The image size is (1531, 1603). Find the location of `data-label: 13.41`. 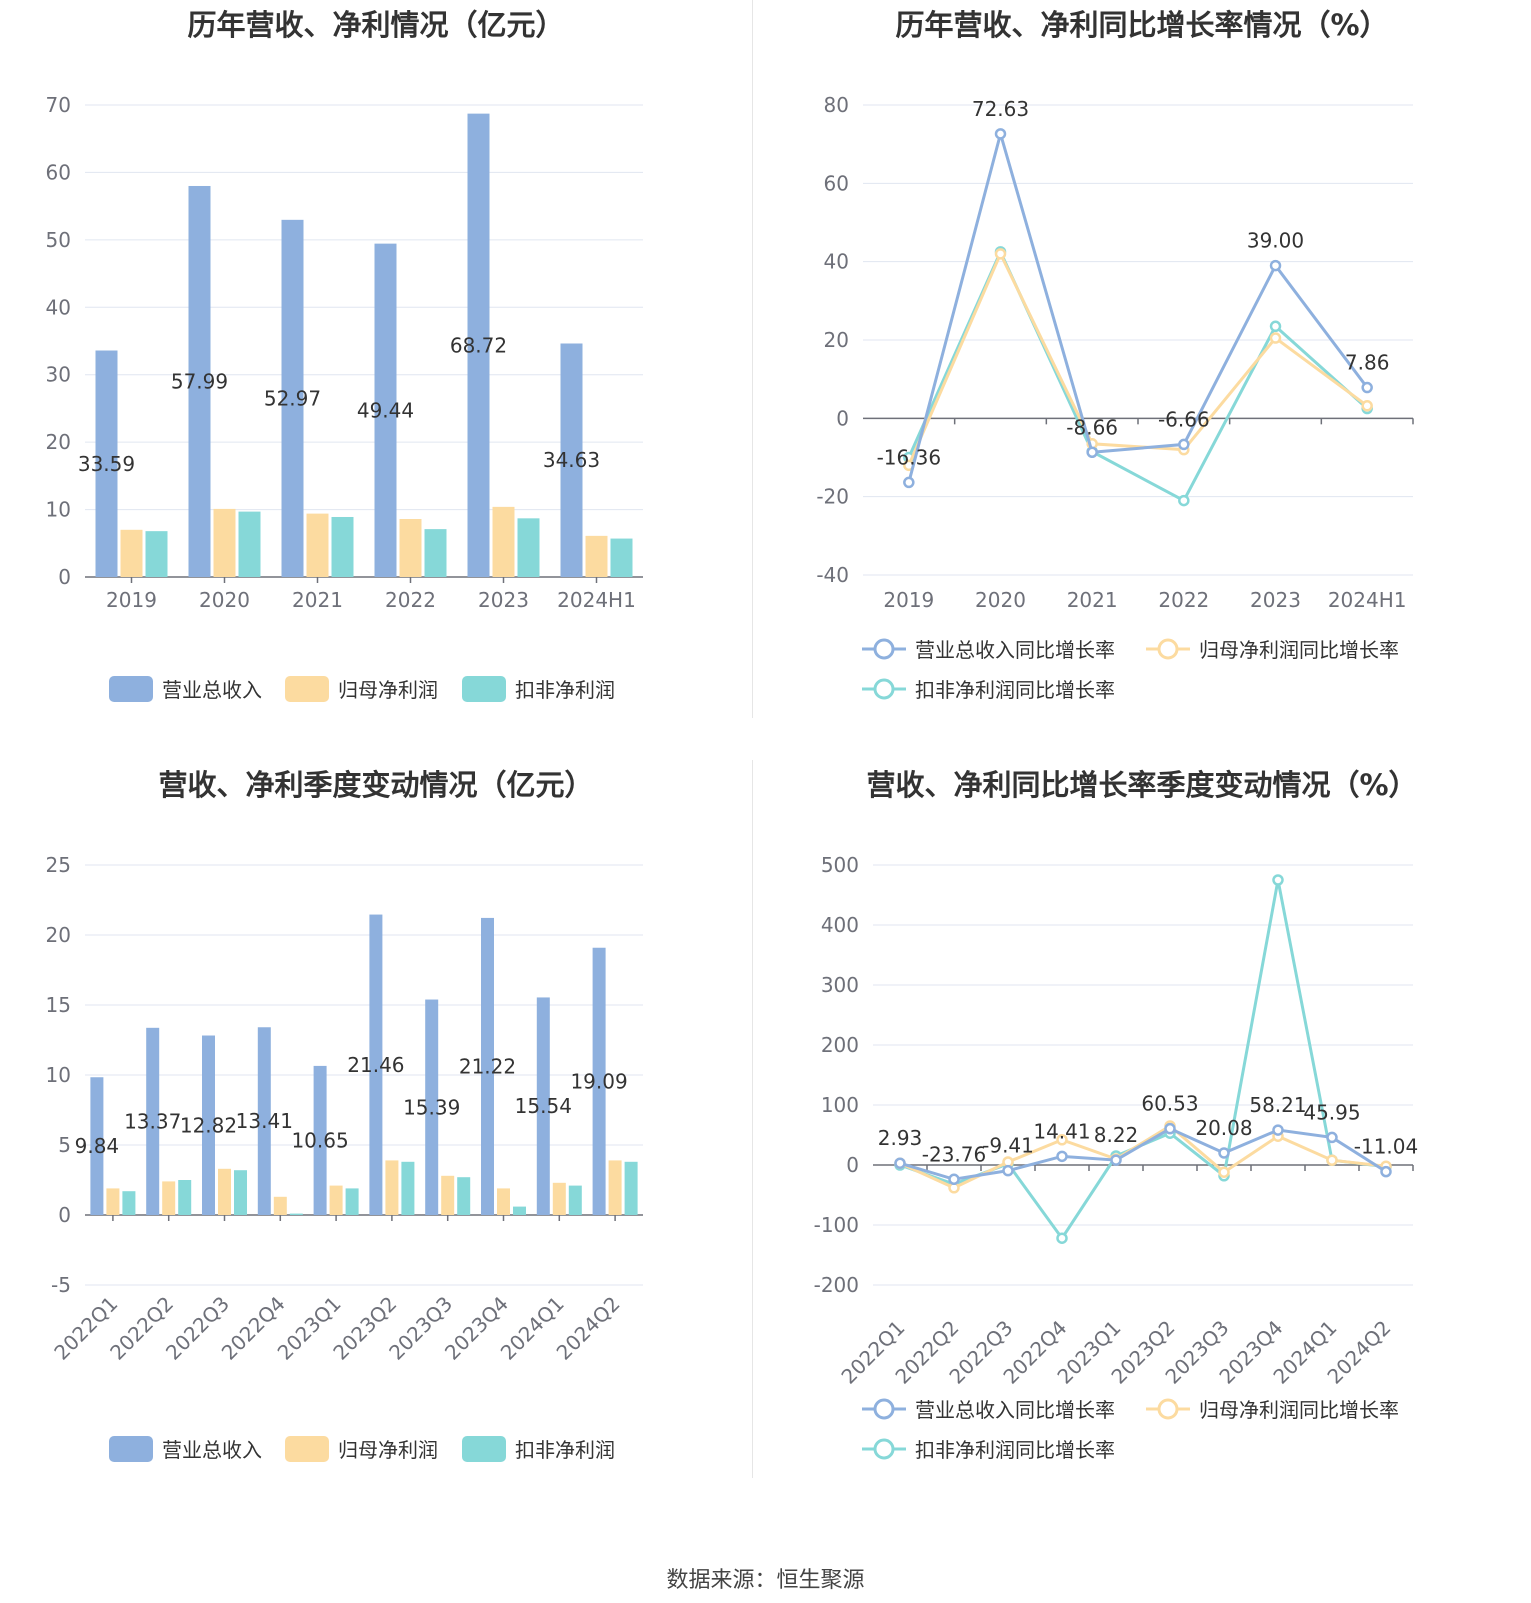

data-label: 13.41 is located at coordinates (264, 1121).